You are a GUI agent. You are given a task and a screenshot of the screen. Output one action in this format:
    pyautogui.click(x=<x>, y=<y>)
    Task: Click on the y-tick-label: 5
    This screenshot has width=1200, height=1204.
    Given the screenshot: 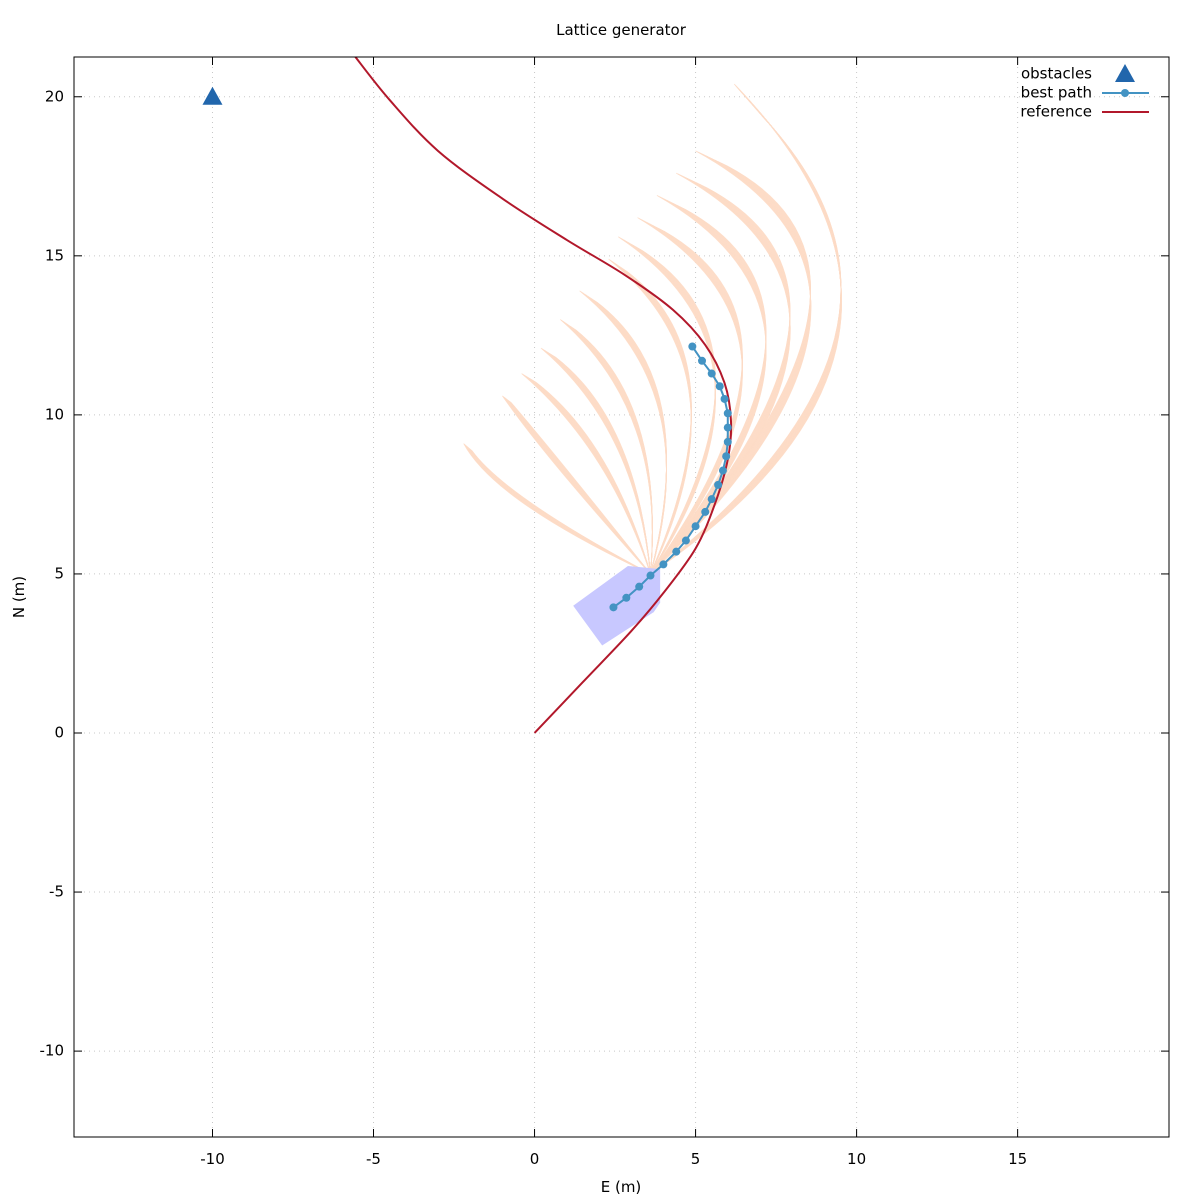 What is the action you would take?
    pyautogui.click(x=59, y=573)
    